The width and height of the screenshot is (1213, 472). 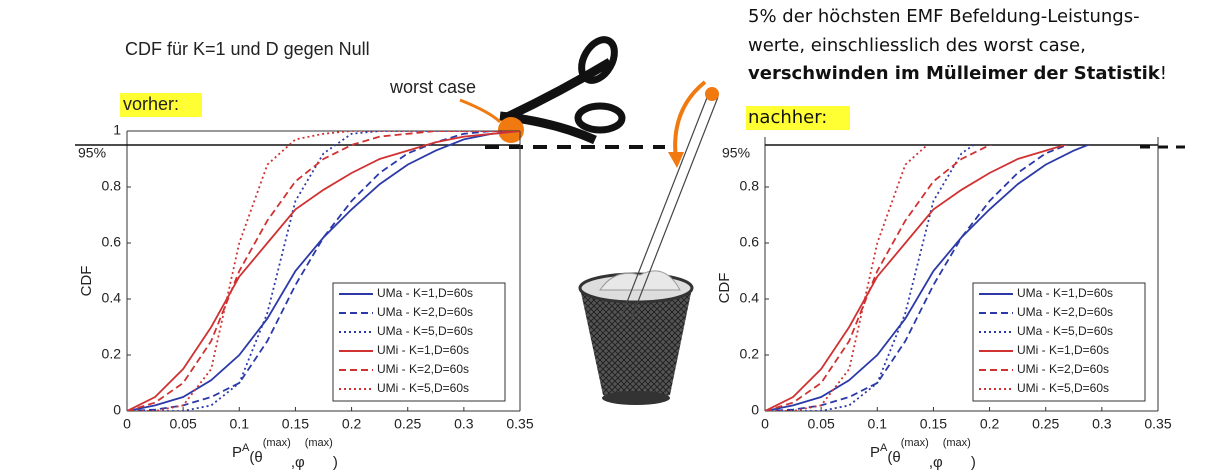 I want to click on note-bold: verschwinden im Mülleimer der Statistik, so click(x=954, y=73).